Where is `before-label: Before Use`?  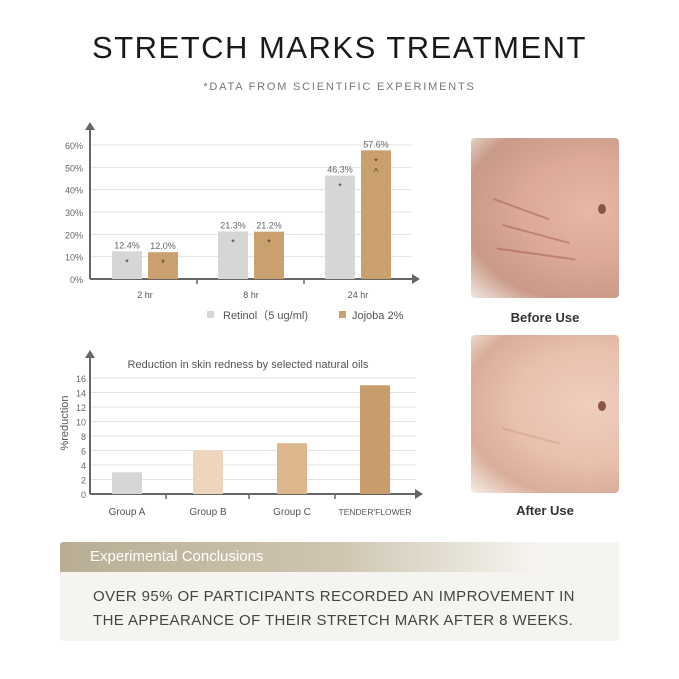 before-label: Before Use is located at coordinates (545, 317).